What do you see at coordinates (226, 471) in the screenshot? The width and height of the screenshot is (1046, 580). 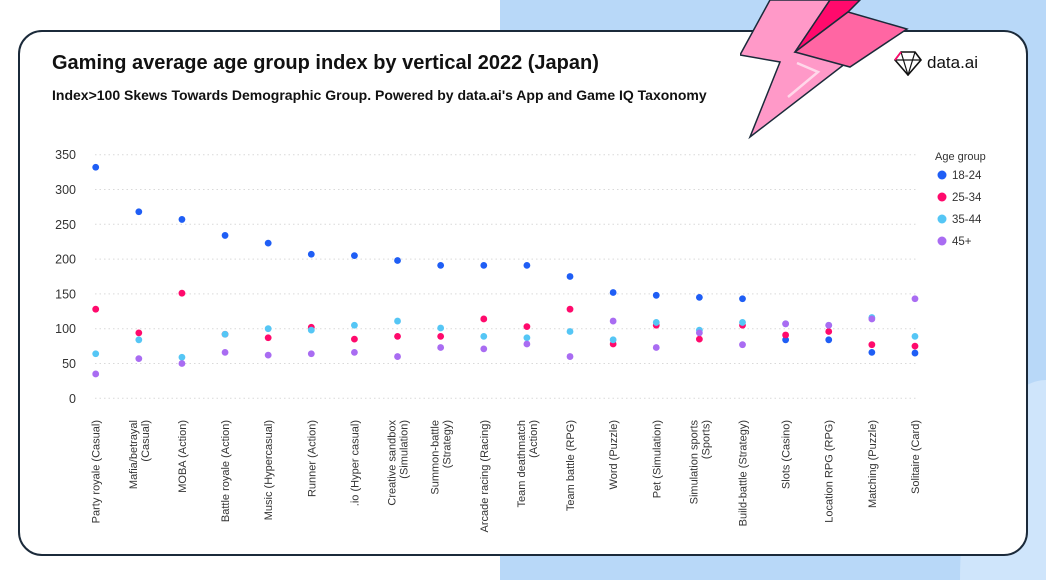 I see `x-tick-label: Battle royale (Action)` at bounding box center [226, 471].